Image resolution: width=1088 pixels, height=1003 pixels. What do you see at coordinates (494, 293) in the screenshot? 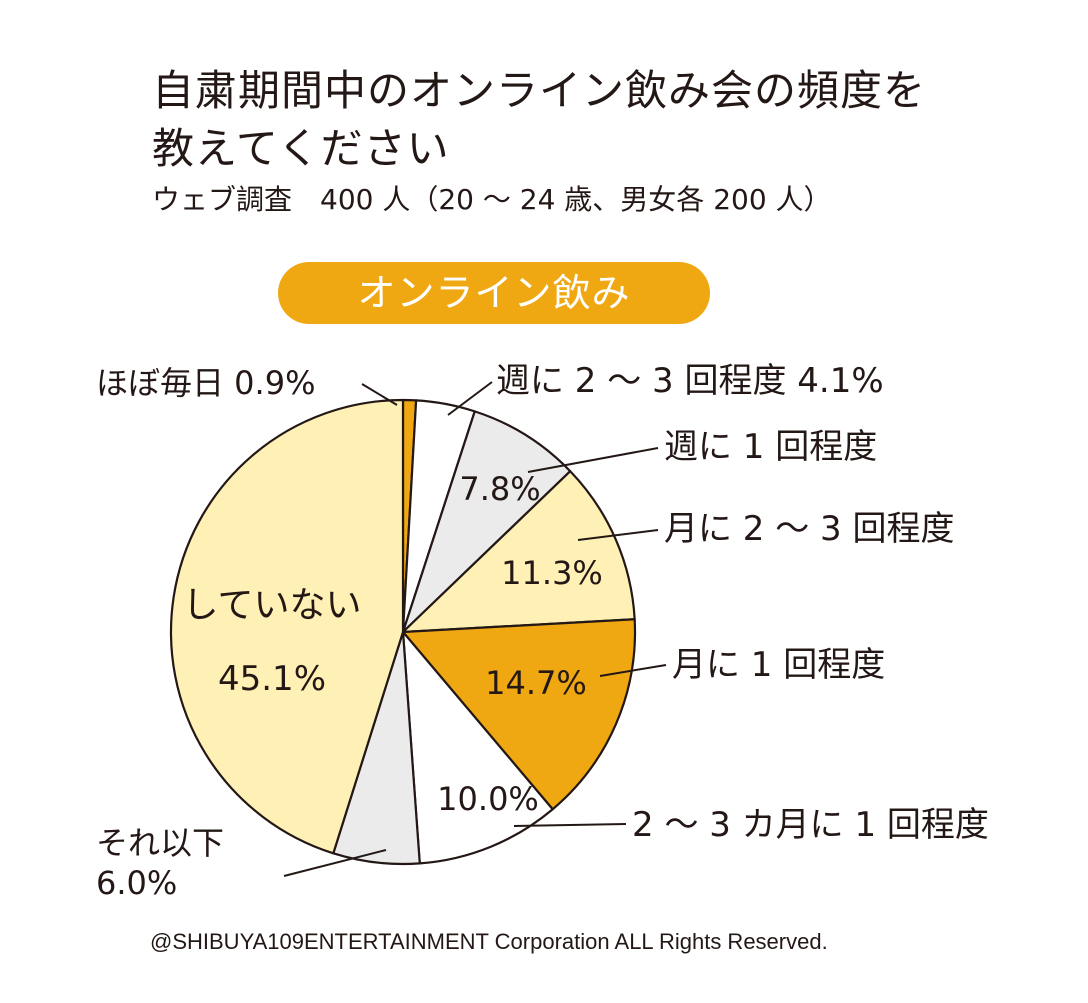
I see `category-pill: オンライン飲み` at bounding box center [494, 293].